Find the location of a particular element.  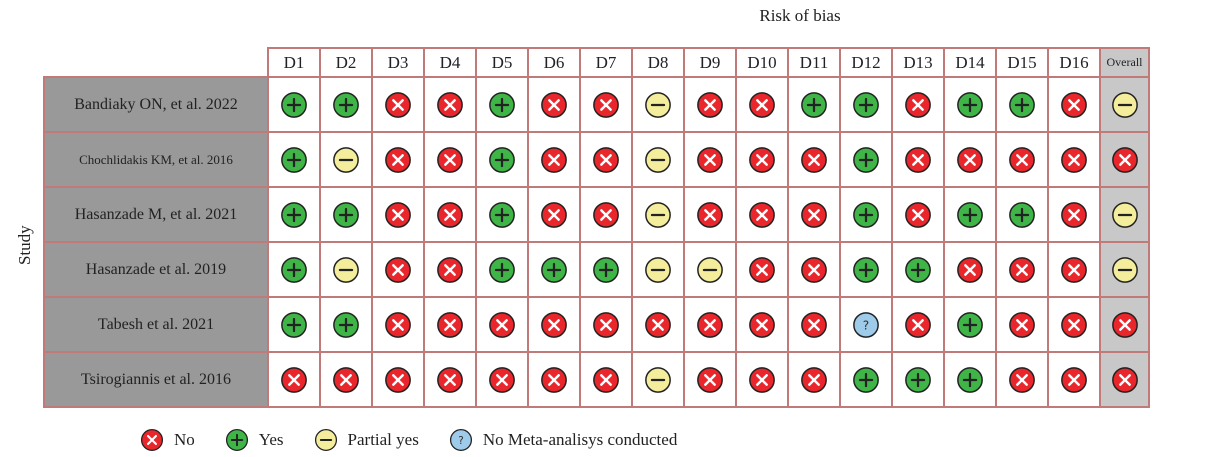

column-header-d12: D12 is located at coordinates (866, 62).